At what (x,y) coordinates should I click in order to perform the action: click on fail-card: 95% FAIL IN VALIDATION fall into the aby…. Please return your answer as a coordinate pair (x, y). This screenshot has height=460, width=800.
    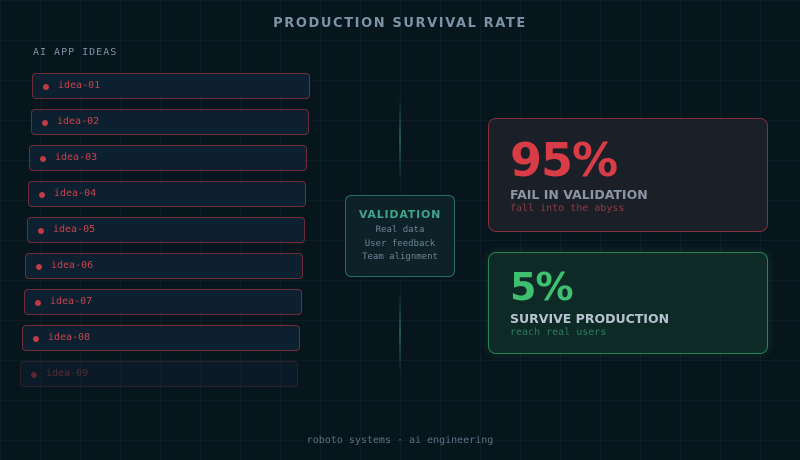
    Looking at the image, I should click on (628, 175).